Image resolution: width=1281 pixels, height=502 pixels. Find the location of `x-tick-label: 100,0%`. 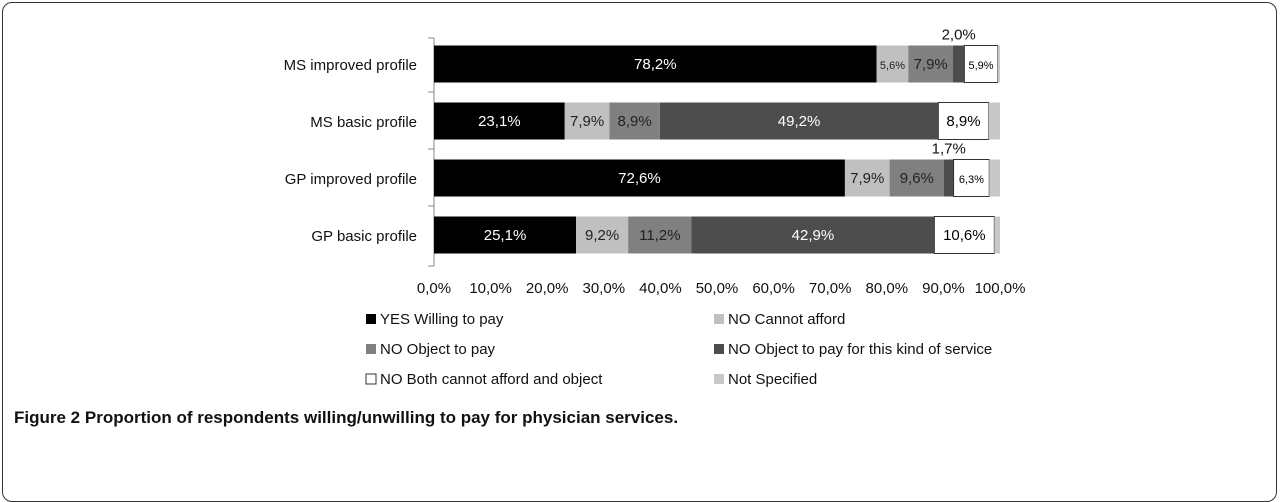

x-tick-label: 100,0% is located at coordinates (1000, 288).